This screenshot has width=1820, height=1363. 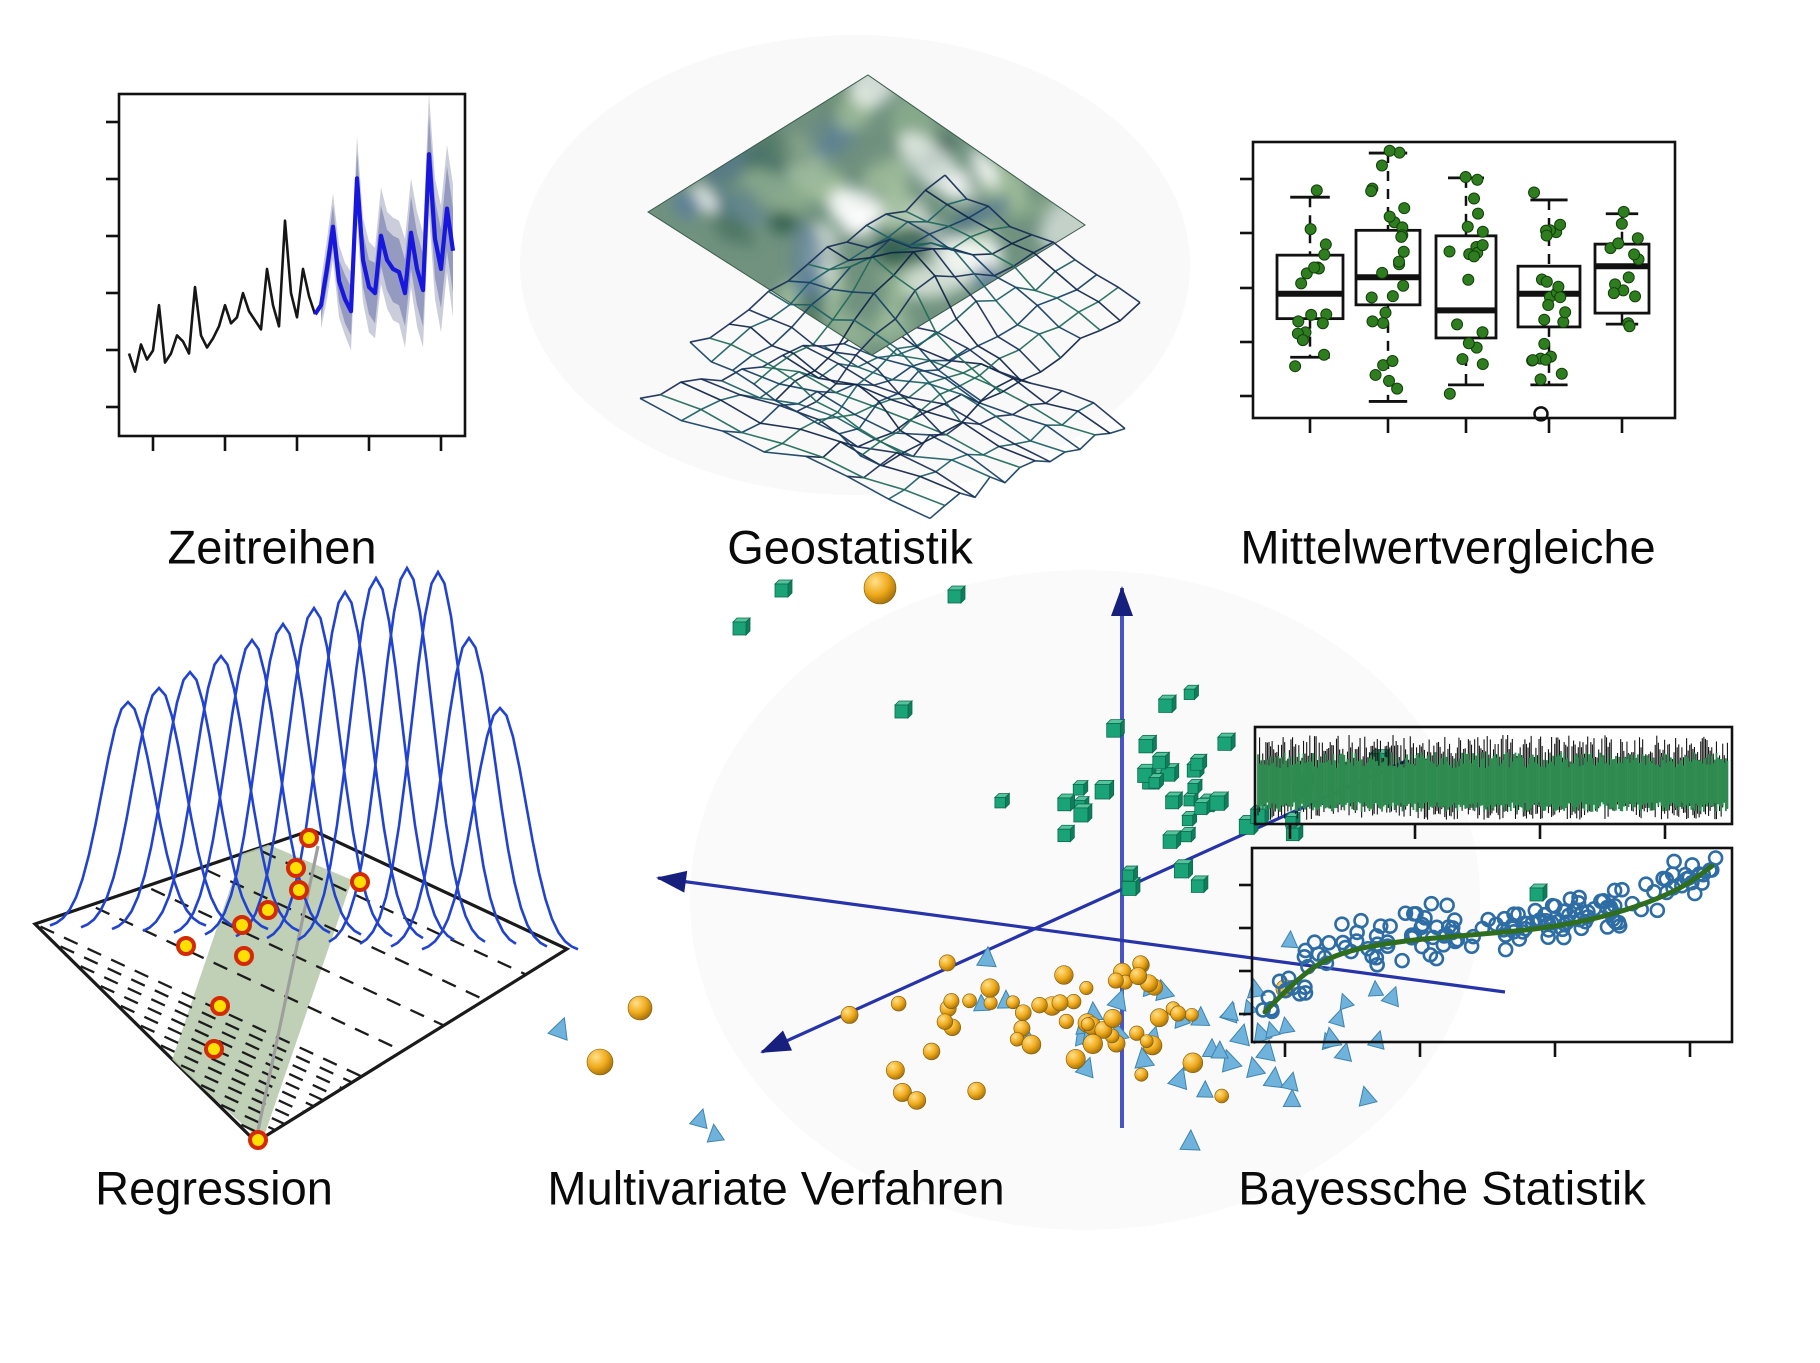 I want to click on panel-label-mittelwertvergleiche: Mittelwertvergleiche, so click(x=1448, y=547).